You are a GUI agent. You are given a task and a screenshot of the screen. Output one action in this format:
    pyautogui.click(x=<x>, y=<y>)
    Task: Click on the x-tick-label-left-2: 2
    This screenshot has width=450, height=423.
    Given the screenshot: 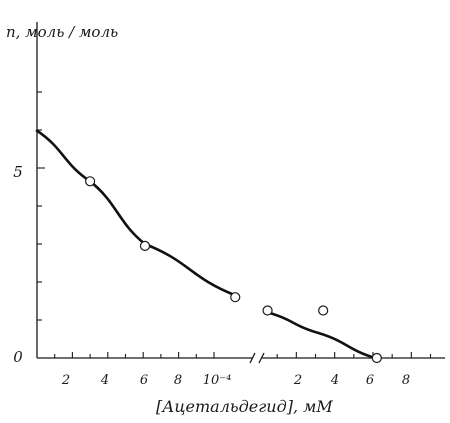 What is the action you would take?
    pyautogui.click(x=65, y=380)
    